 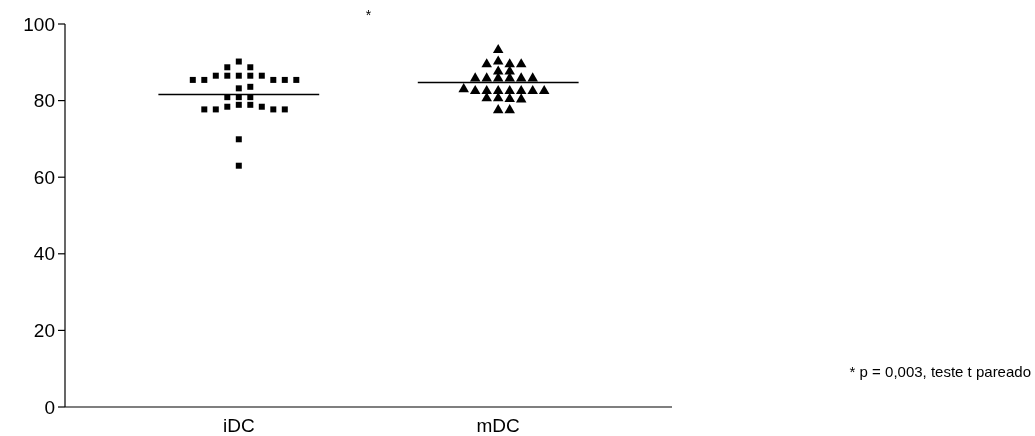 What do you see at coordinates (498, 425) in the screenshot?
I see `x-tick-label: mDC` at bounding box center [498, 425].